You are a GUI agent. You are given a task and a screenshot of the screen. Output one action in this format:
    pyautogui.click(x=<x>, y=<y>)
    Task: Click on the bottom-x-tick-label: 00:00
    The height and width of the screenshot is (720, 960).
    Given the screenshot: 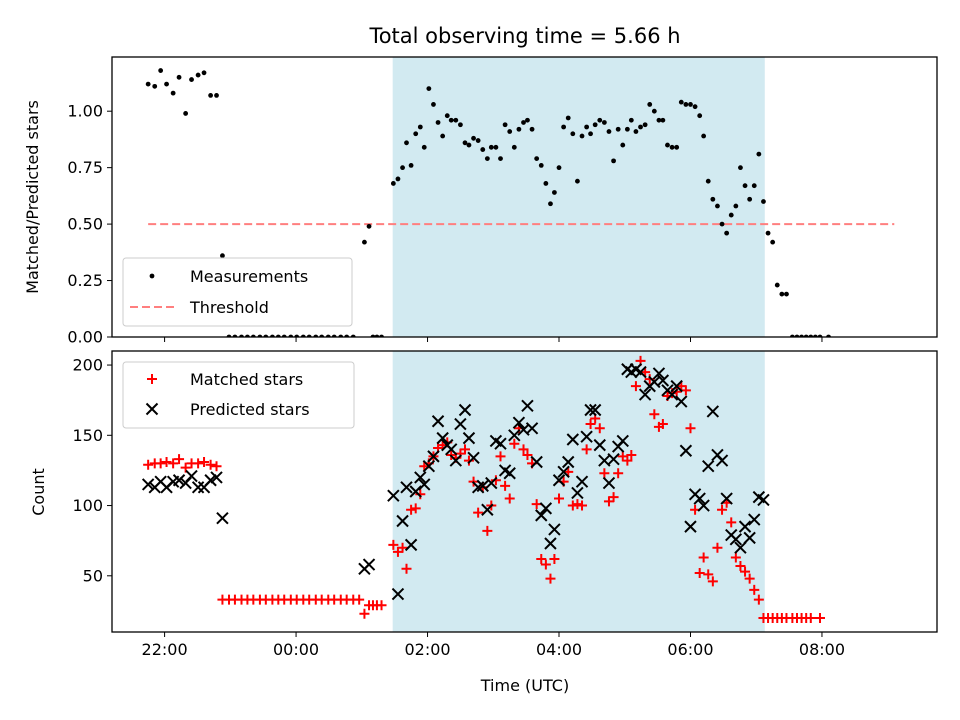 What is the action you would take?
    pyautogui.click(x=296, y=649)
    